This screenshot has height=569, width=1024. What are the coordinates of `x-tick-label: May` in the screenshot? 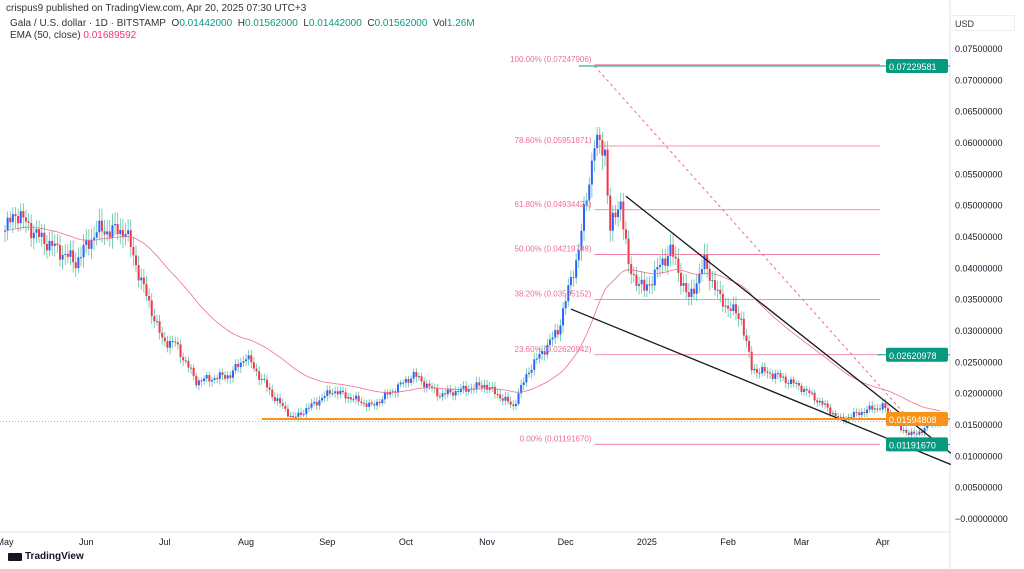 It's located at (7, 542).